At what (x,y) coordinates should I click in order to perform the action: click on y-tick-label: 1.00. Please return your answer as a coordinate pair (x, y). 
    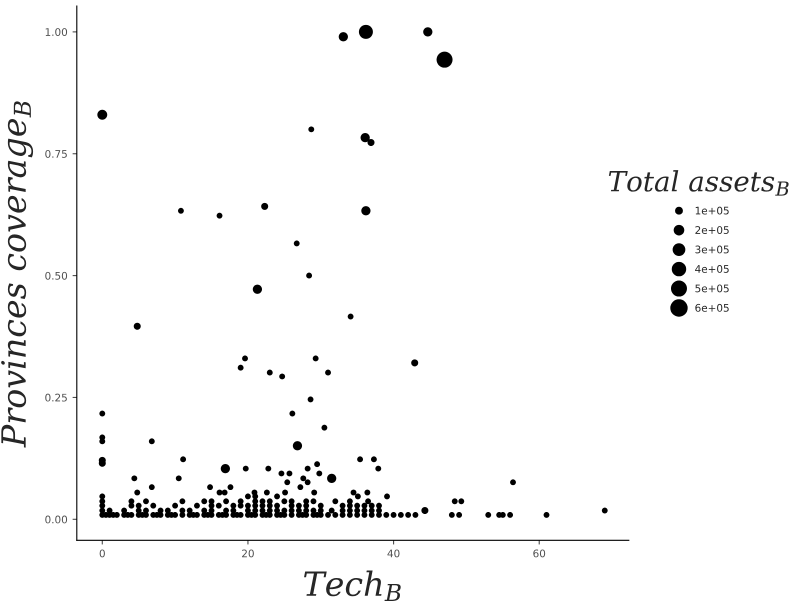
    Looking at the image, I should click on (57, 32).